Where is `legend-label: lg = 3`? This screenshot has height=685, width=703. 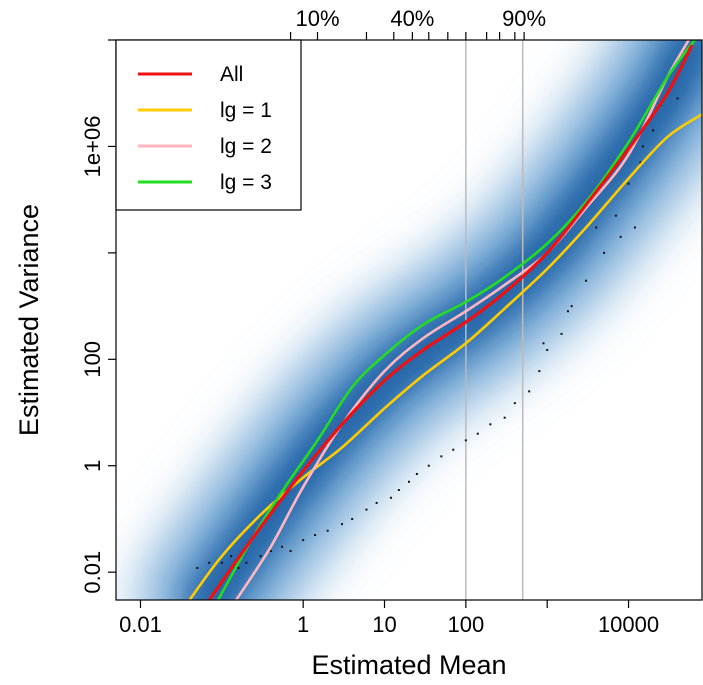
legend-label: lg = 3 is located at coordinates (246, 182).